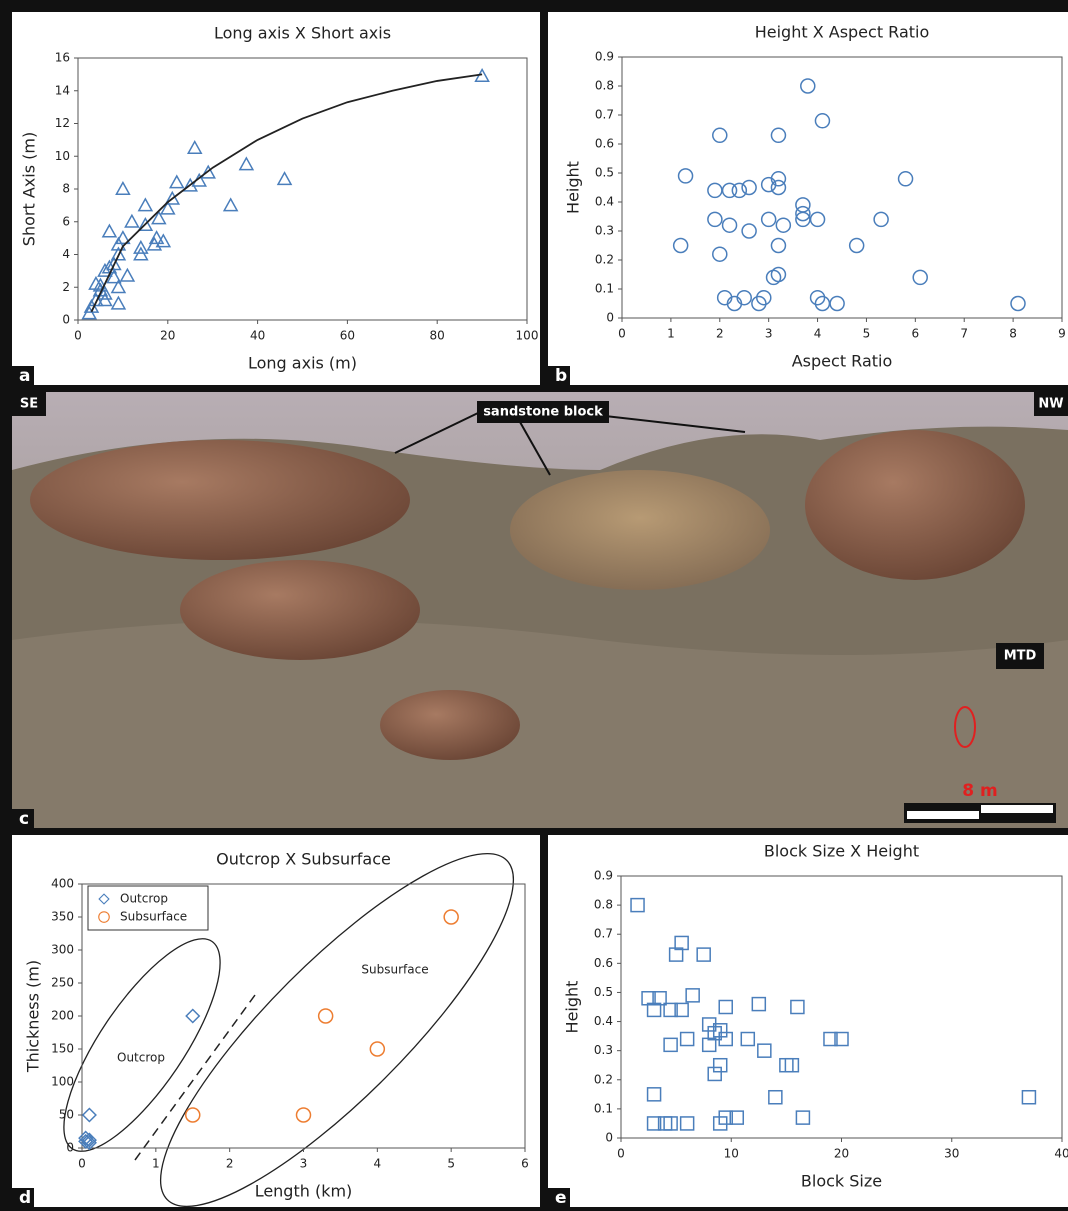  I want to click on panel-label: c, so click(24, 819).